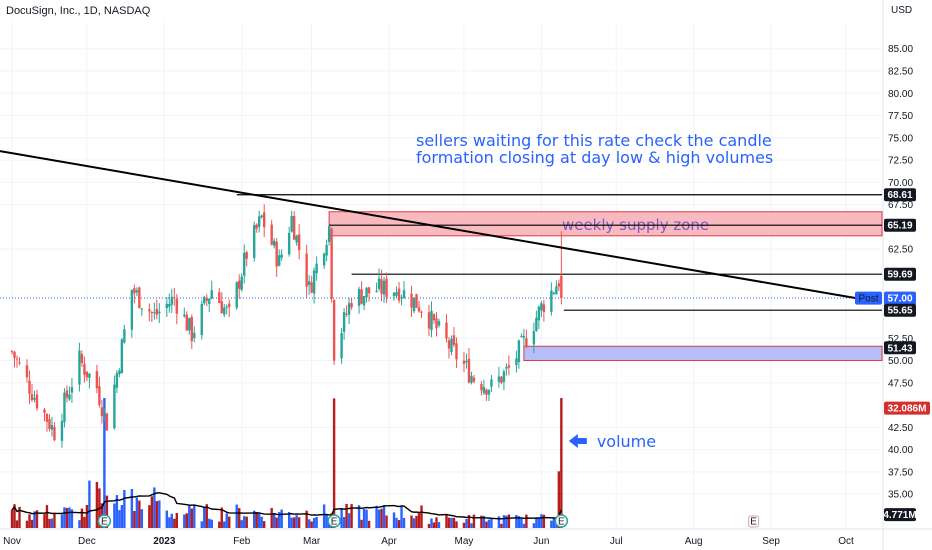  Describe the element at coordinates (616, 541) in the screenshot. I see `x-tick-label: Jul` at that location.